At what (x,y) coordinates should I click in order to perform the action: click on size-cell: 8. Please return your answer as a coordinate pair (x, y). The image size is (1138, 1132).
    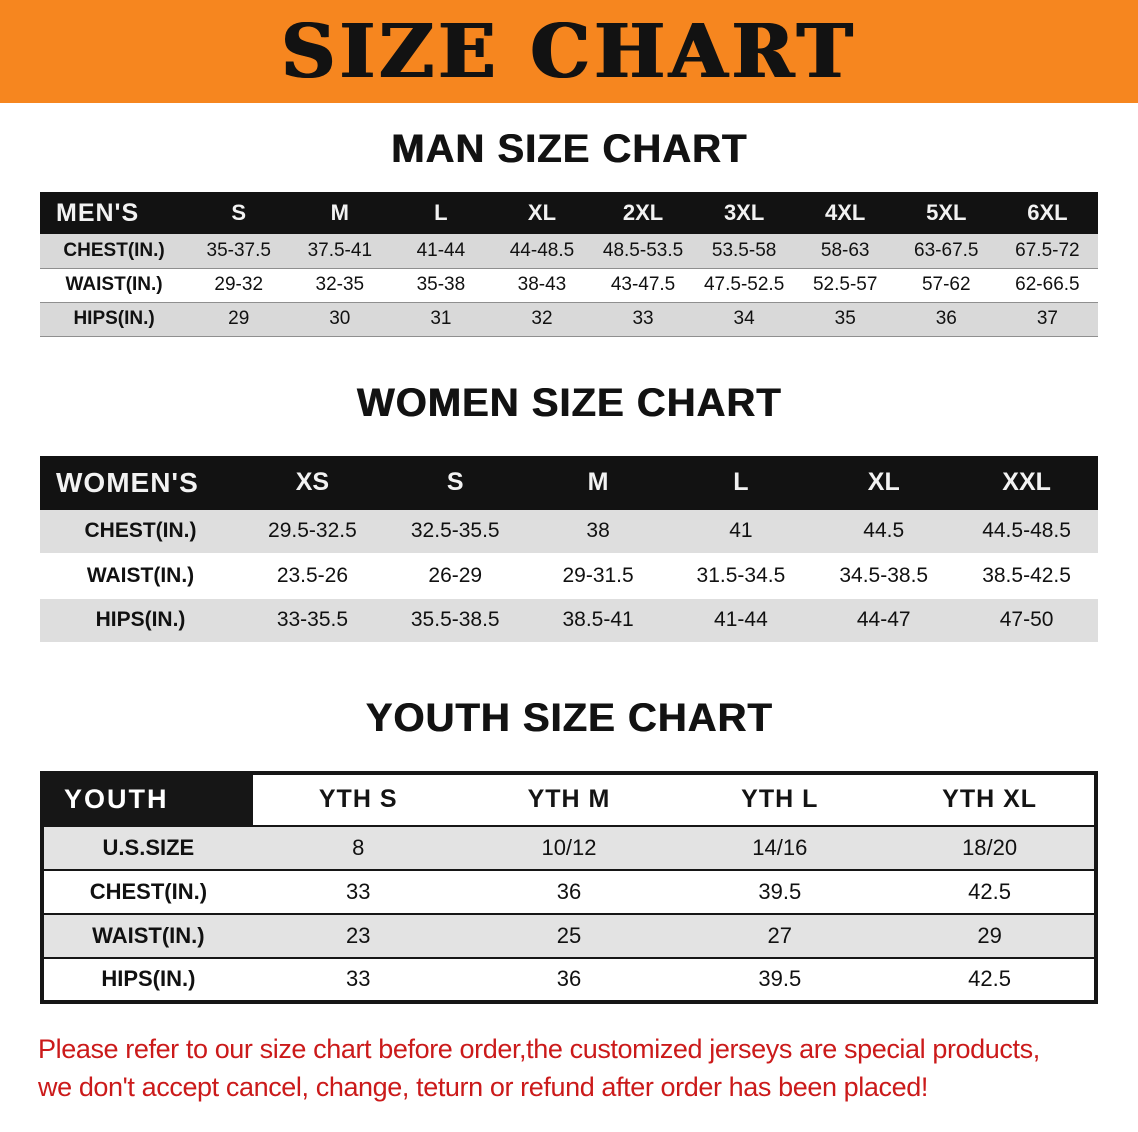
    Looking at the image, I should click on (358, 847).